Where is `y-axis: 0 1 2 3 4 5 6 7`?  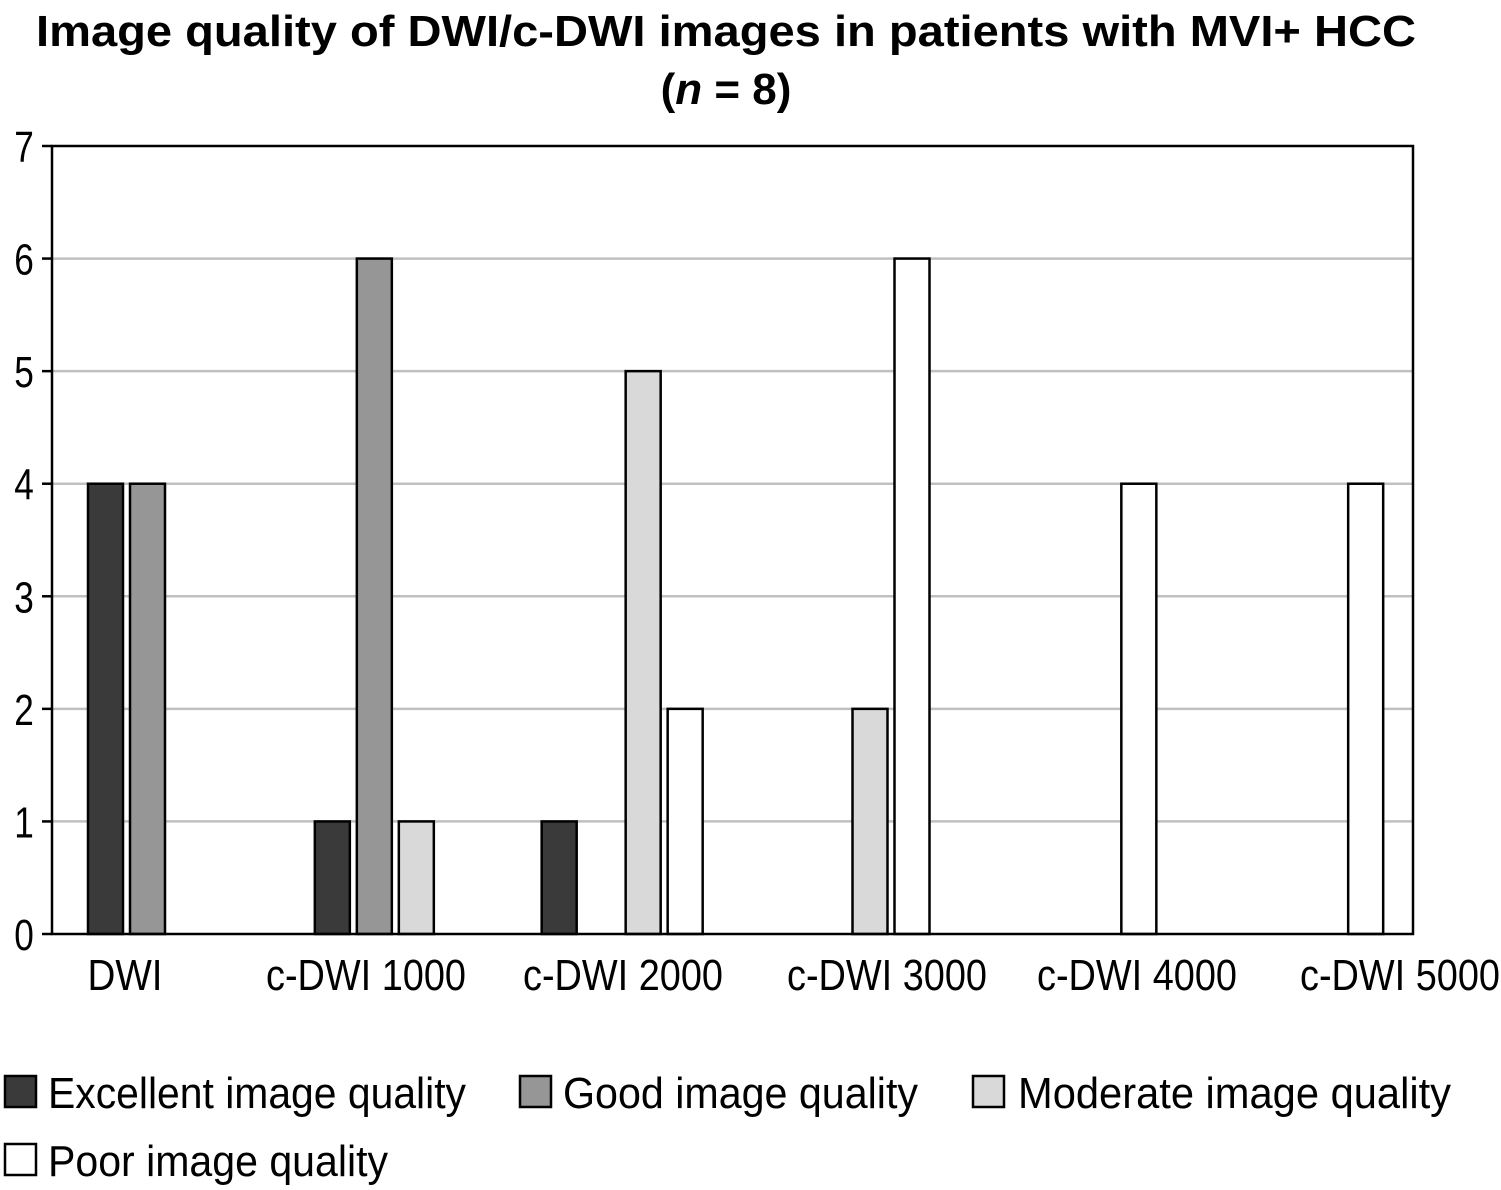
y-axis: 0 1 2 3 4 5 6 7 is located at coordinates (33, 541).